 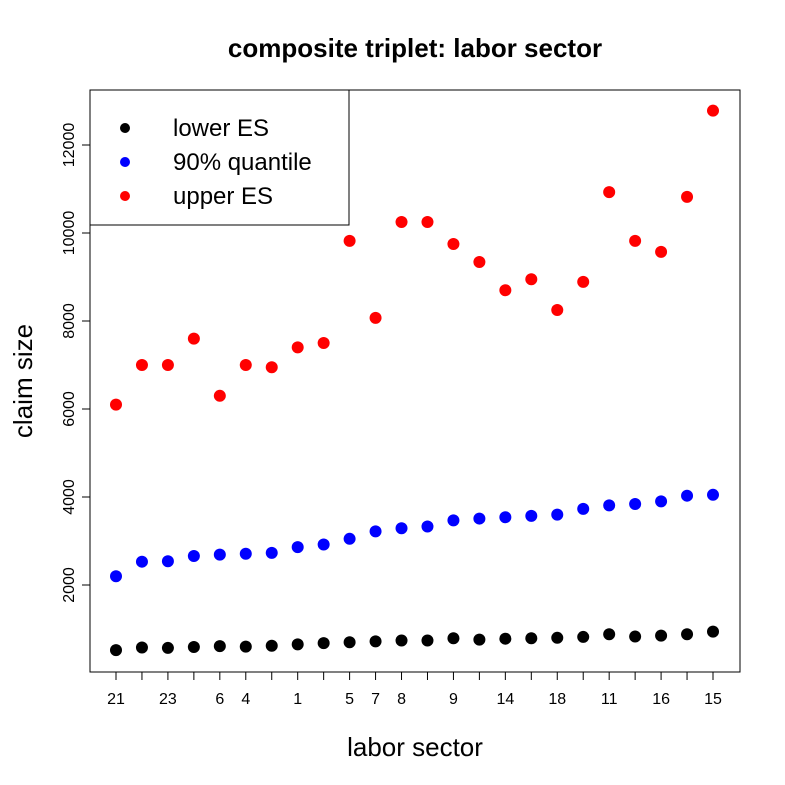 What do you see at coordinates (242, 162) in the screenshot?
I see `legend-label: 90% quantile` at bounding box center [242, 162].